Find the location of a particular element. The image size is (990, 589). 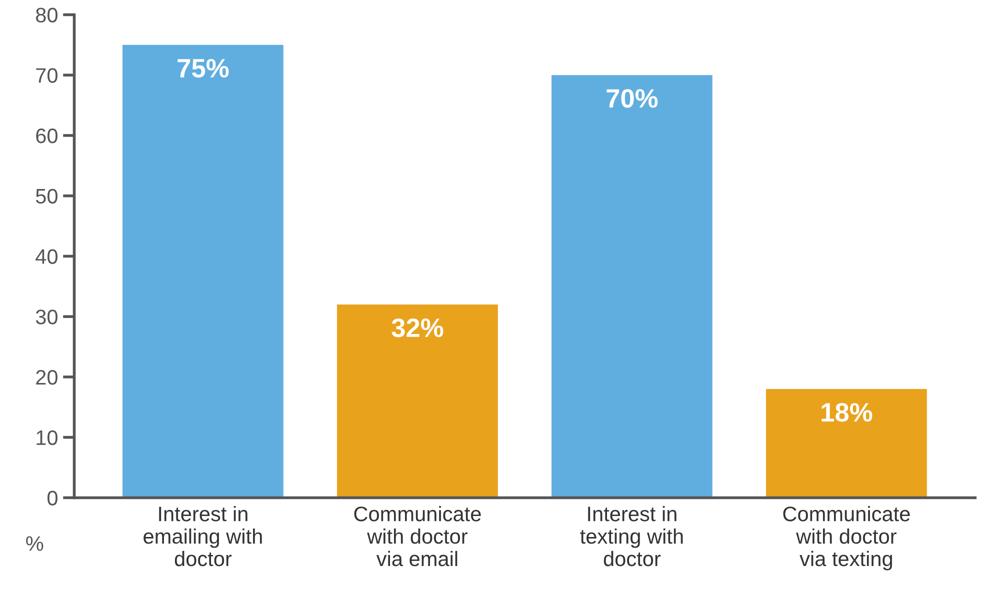

data-label: 75% is located at coordinates (203, 68).